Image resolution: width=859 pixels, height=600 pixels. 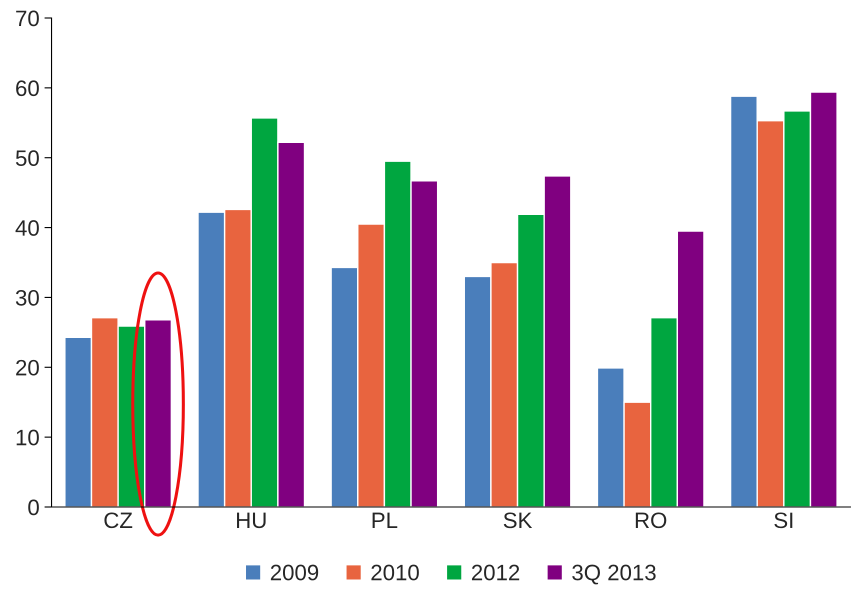 I want to click on y-tick-label: 40, so click(x=27, y=228).